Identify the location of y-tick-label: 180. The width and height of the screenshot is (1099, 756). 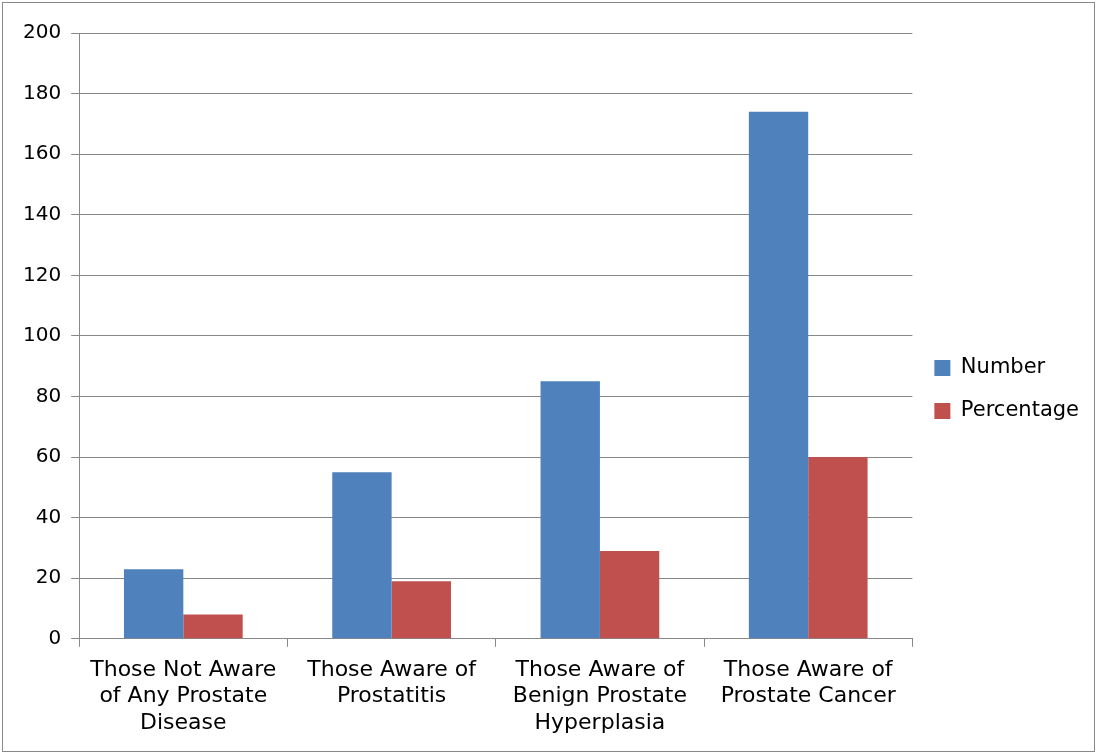
(42, 91).